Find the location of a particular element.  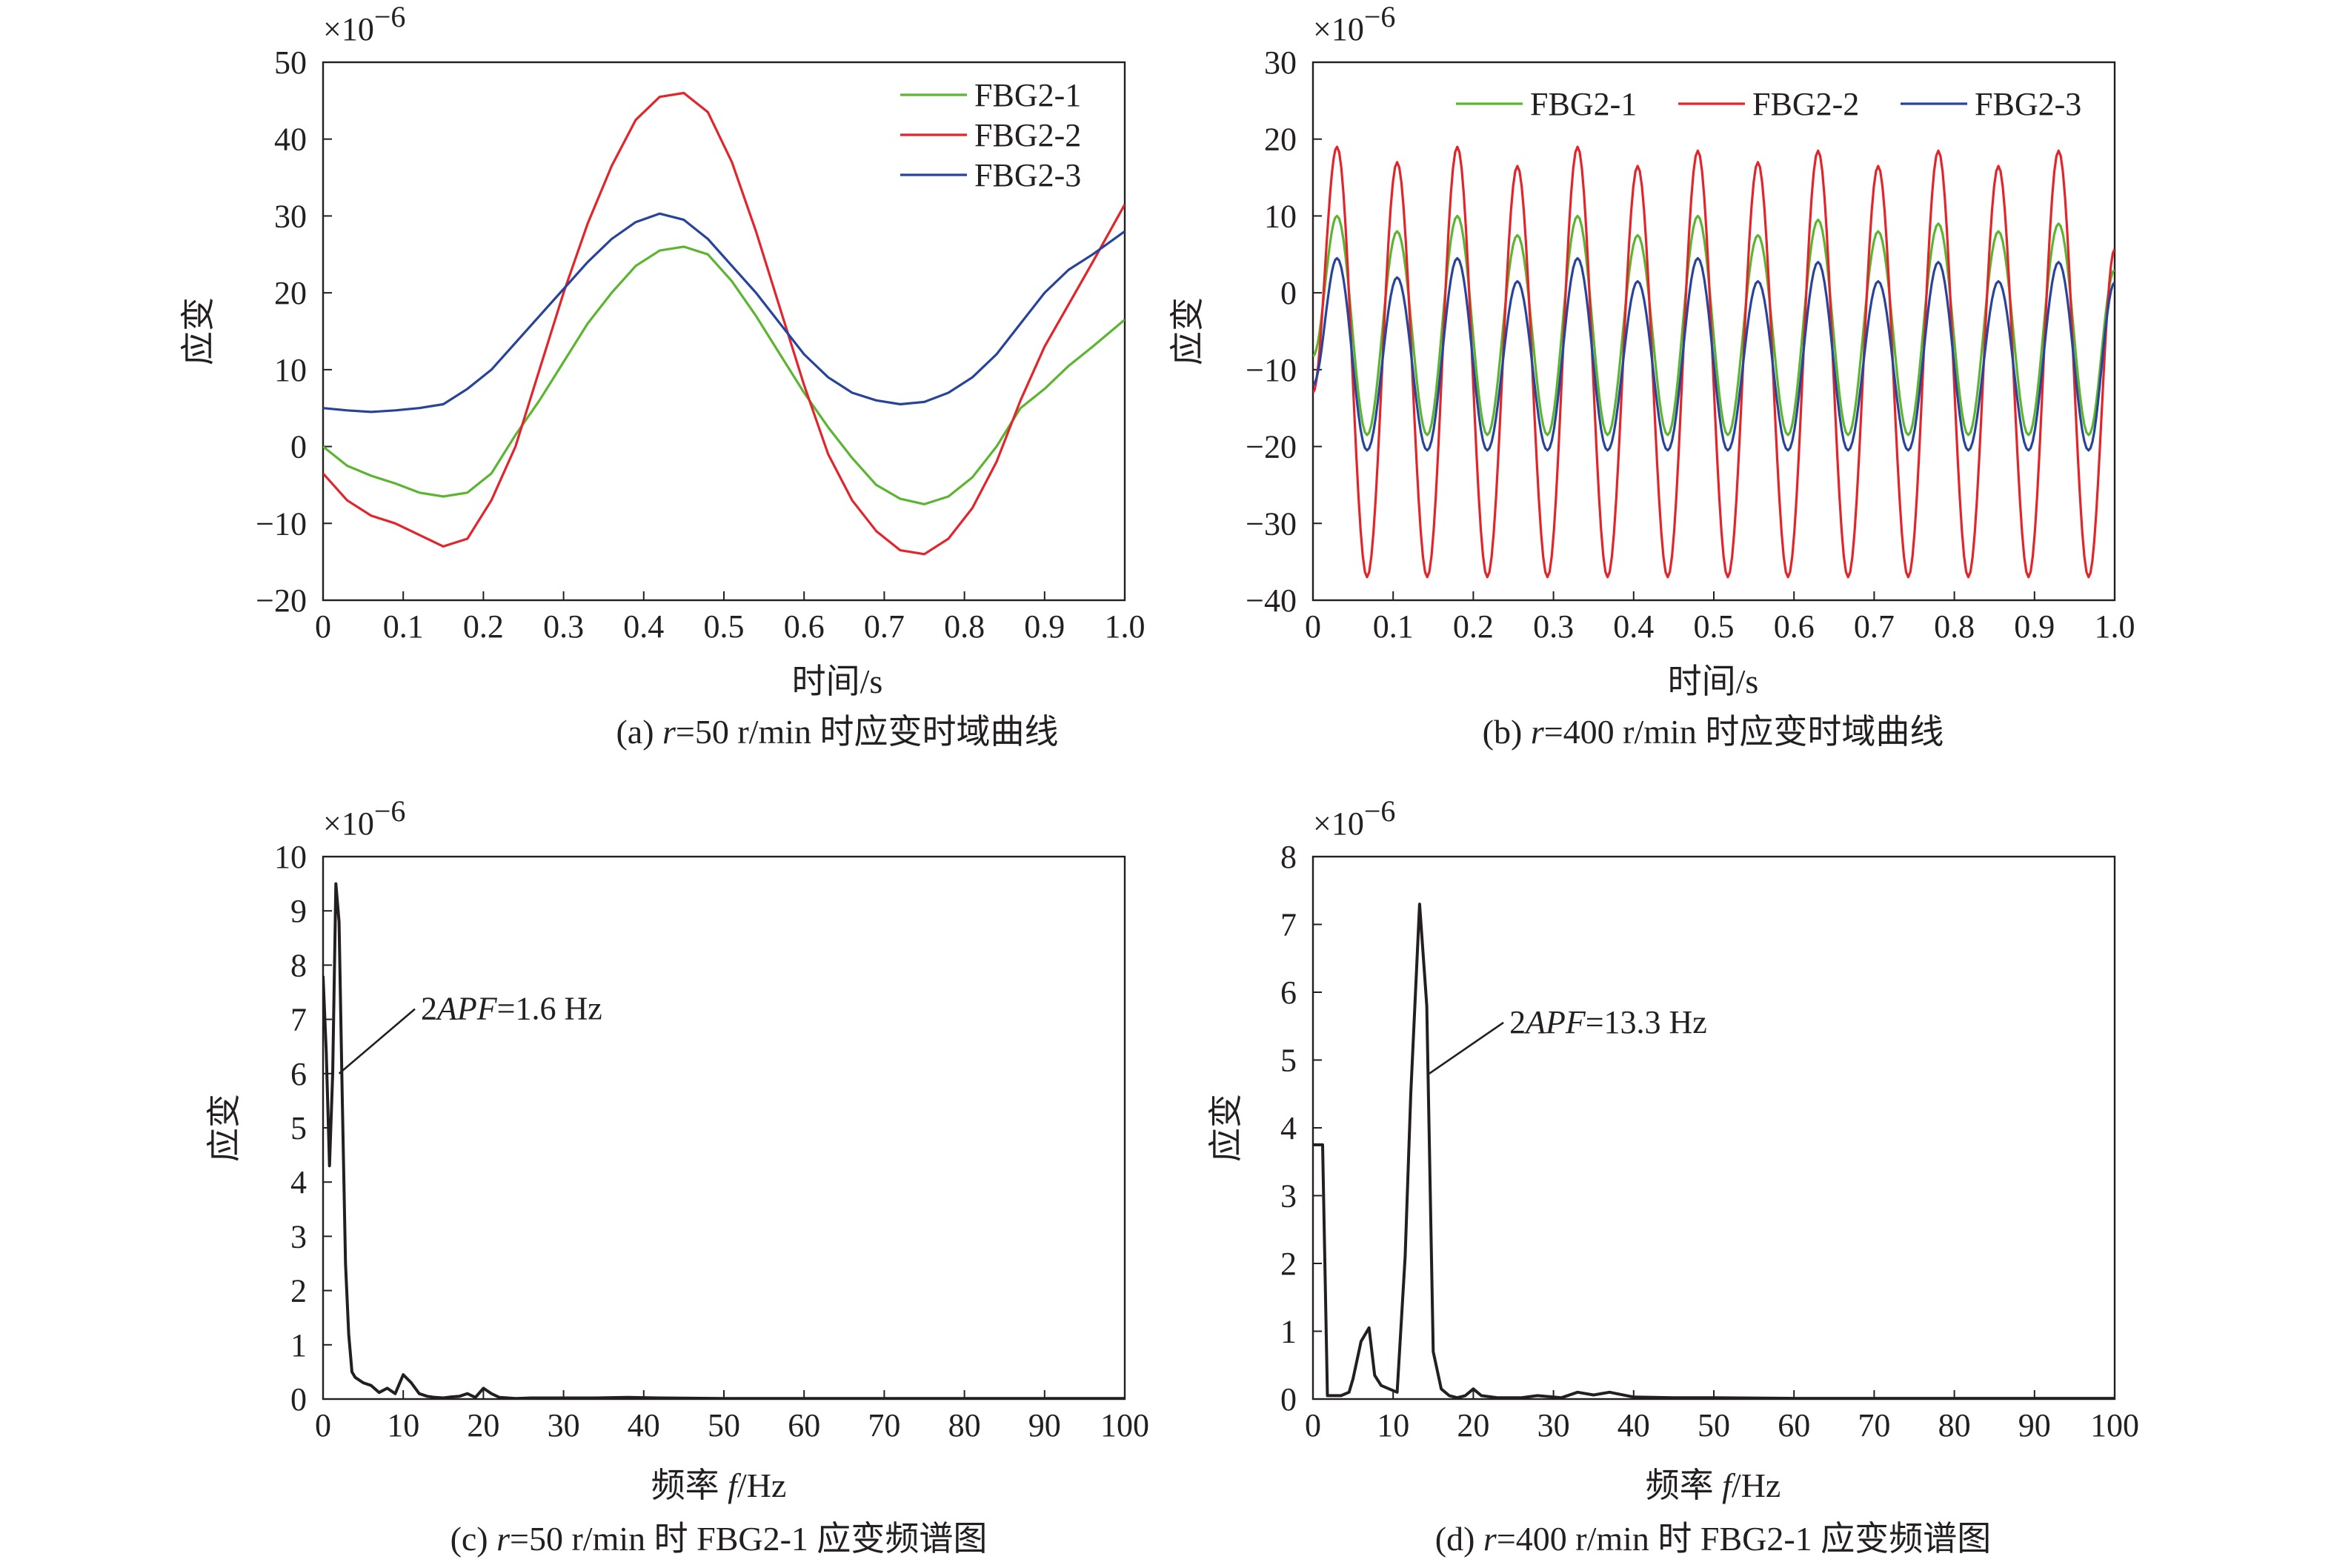

x-tick-label: 1.0 is located at coordinates (1125, 626).